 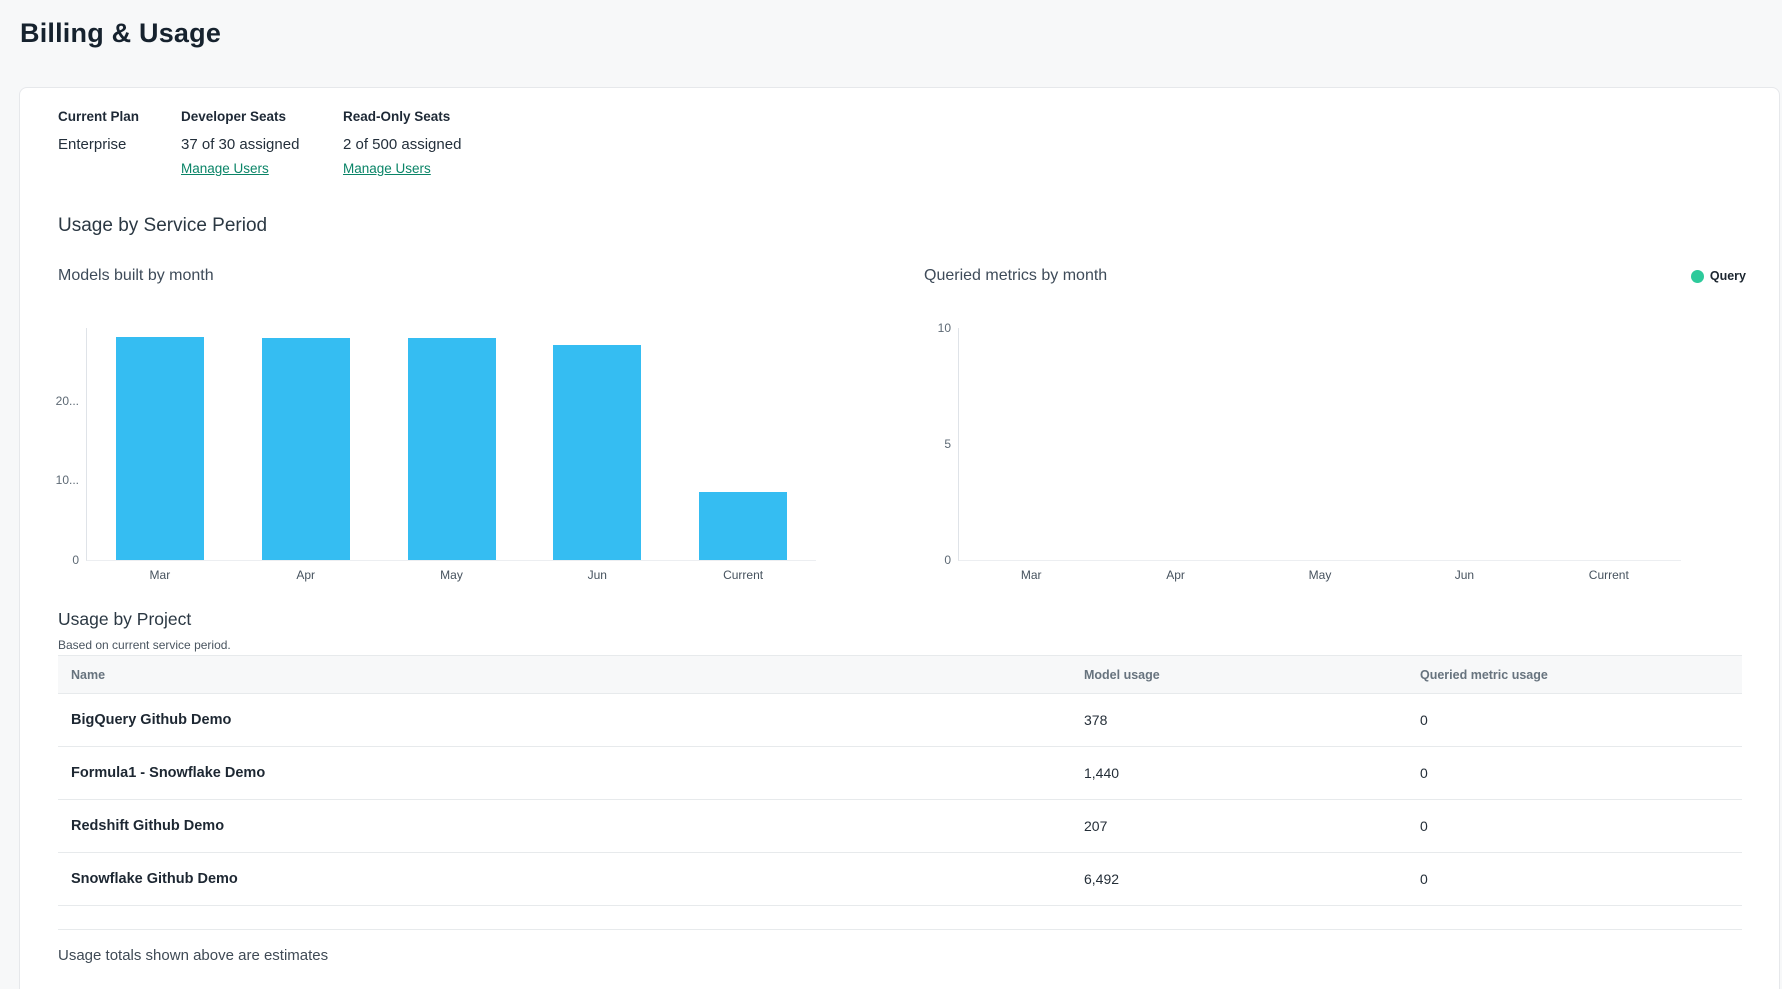 What do you see at coordinates (121, 33) in the screenshot?
I see `page-title: Billing & Usage` at bounding box center [121, 33].